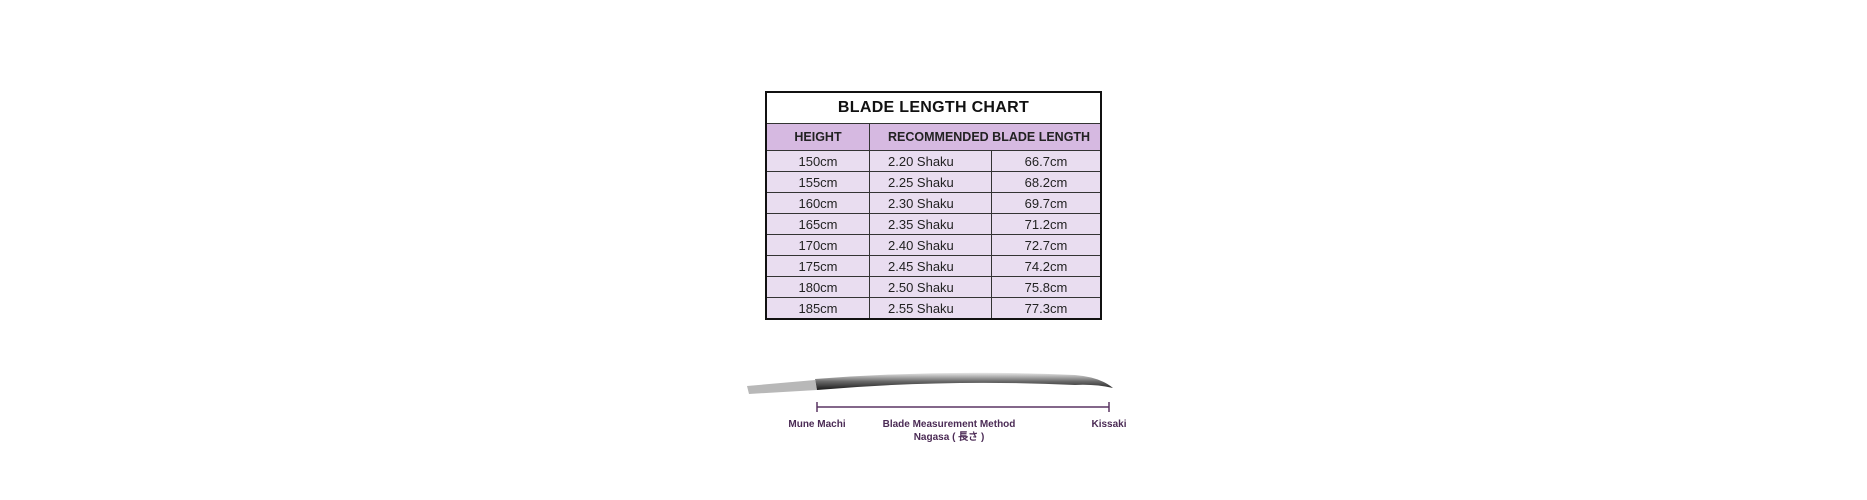  I want to click on cm-cell: 74.2cm, so click(1046, 266).